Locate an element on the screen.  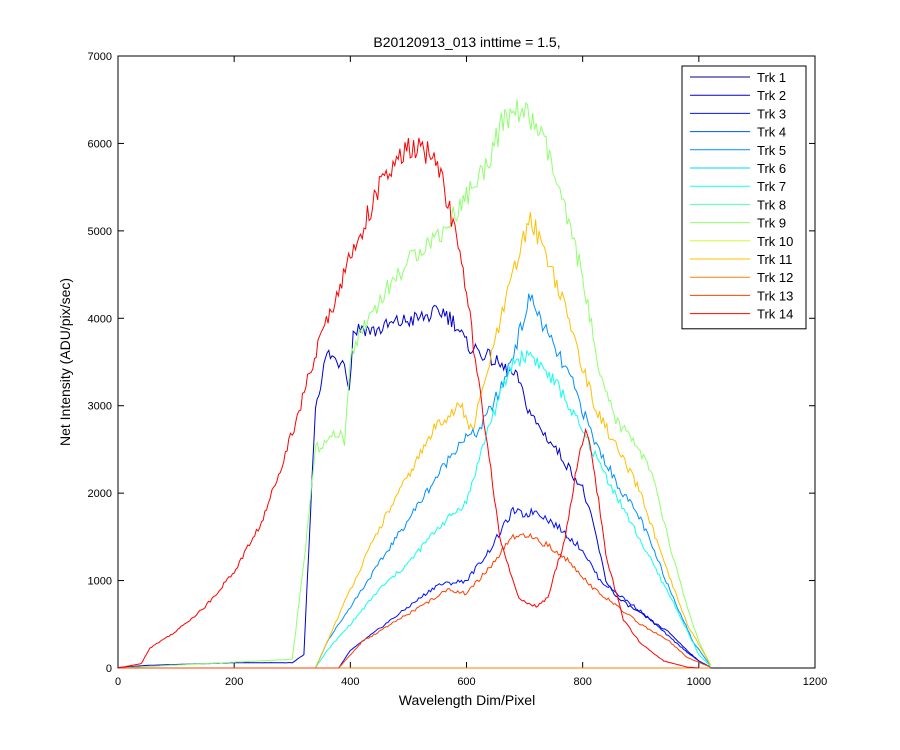
legend-entry: Trk 11 is located at coordinates (774, 259).